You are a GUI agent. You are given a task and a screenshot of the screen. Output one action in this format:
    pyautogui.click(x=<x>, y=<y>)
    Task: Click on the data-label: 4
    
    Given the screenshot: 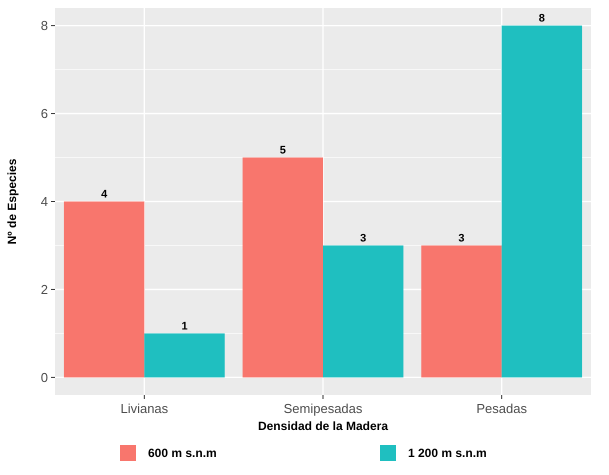 What is the action you would take?
    pyautogui.click(x=104, y=194)
    